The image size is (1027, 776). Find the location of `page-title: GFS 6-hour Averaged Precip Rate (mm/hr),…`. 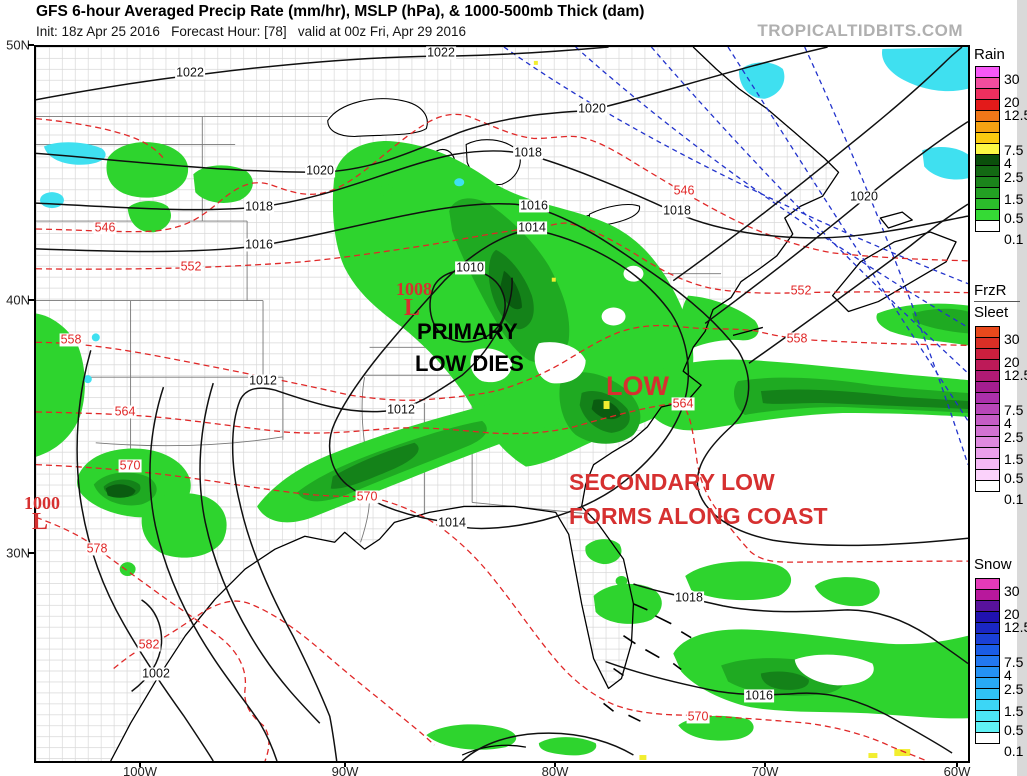

page-title: GFS 6-hour Averaged Precip Rate (mm/hr),… is located at coordinates (340, 11).